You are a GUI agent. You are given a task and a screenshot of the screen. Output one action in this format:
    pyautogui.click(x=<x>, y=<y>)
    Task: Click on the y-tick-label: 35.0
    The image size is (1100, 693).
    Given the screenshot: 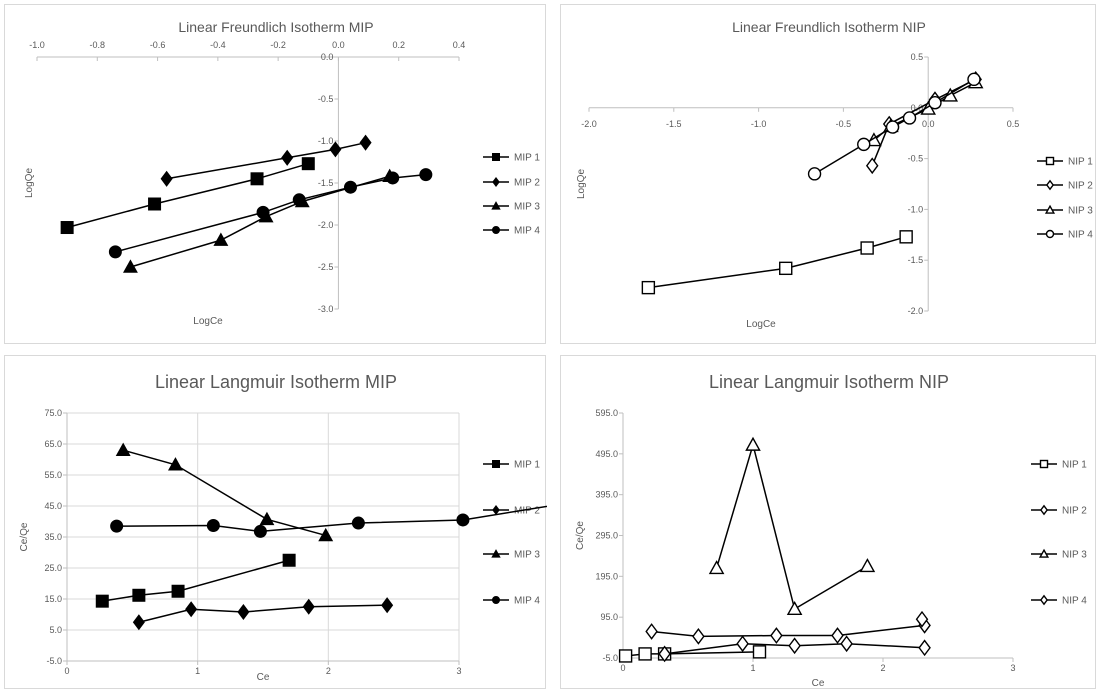 What is the action you would take?
    pyautogui.click(x=53, y=537)
    